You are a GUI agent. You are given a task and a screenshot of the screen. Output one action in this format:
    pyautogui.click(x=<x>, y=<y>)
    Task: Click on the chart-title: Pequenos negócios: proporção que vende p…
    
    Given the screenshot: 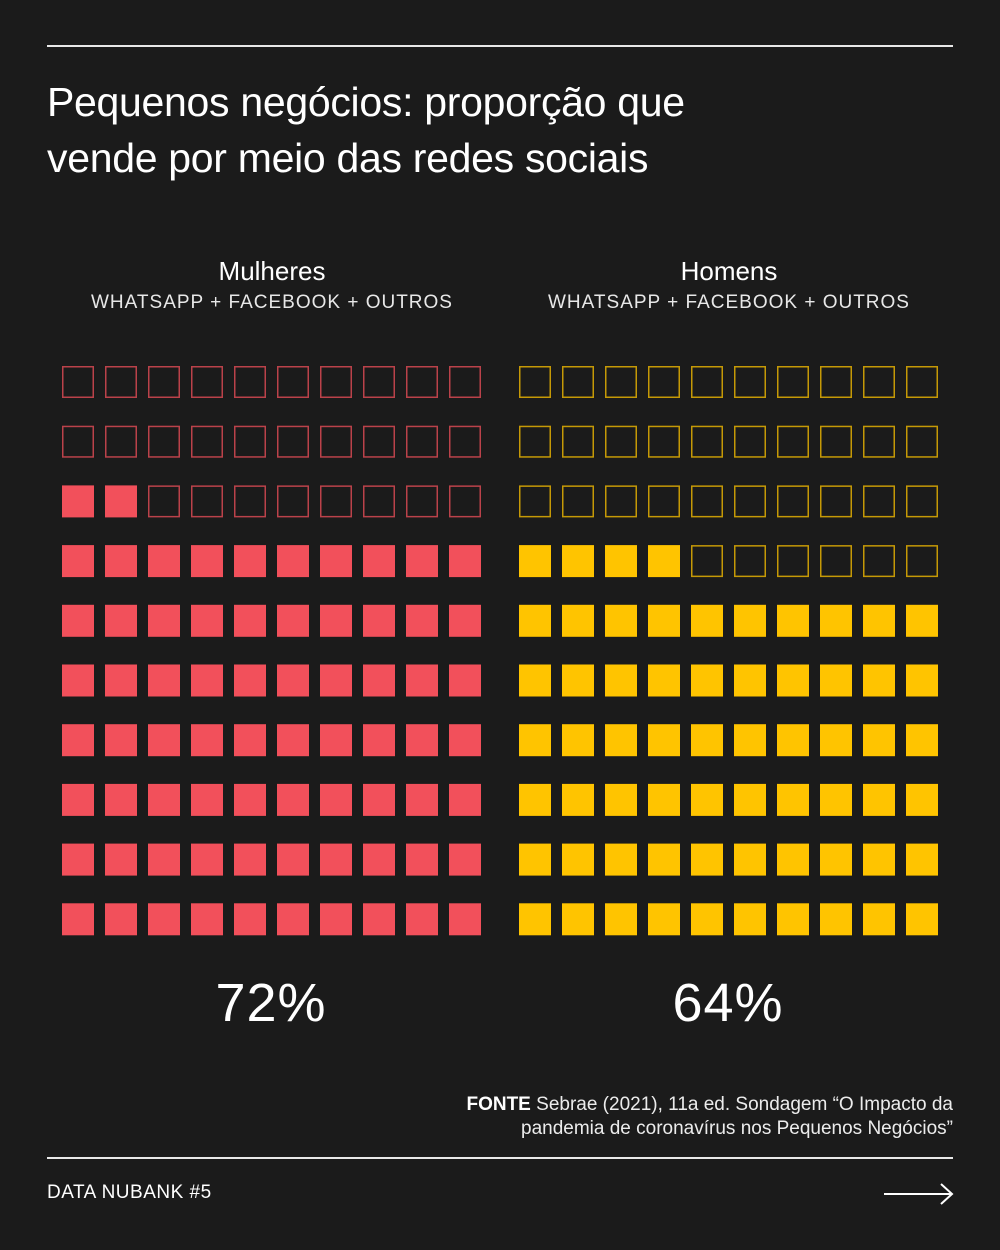 What is the action you would take?
    pyautogui.click(x=487, y=130)
    